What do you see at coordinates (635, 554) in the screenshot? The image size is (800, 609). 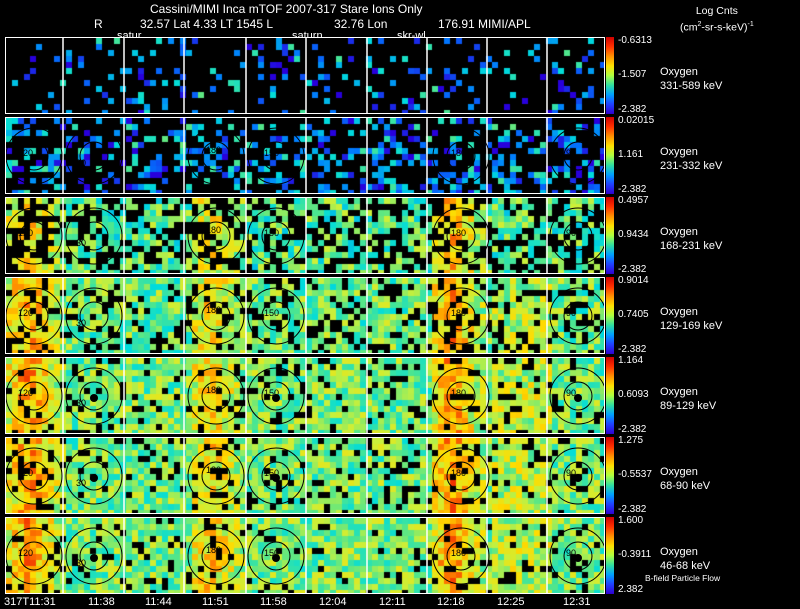 I see `colorbar-mid-label: -0.3911` at bounding box center [635, 554].